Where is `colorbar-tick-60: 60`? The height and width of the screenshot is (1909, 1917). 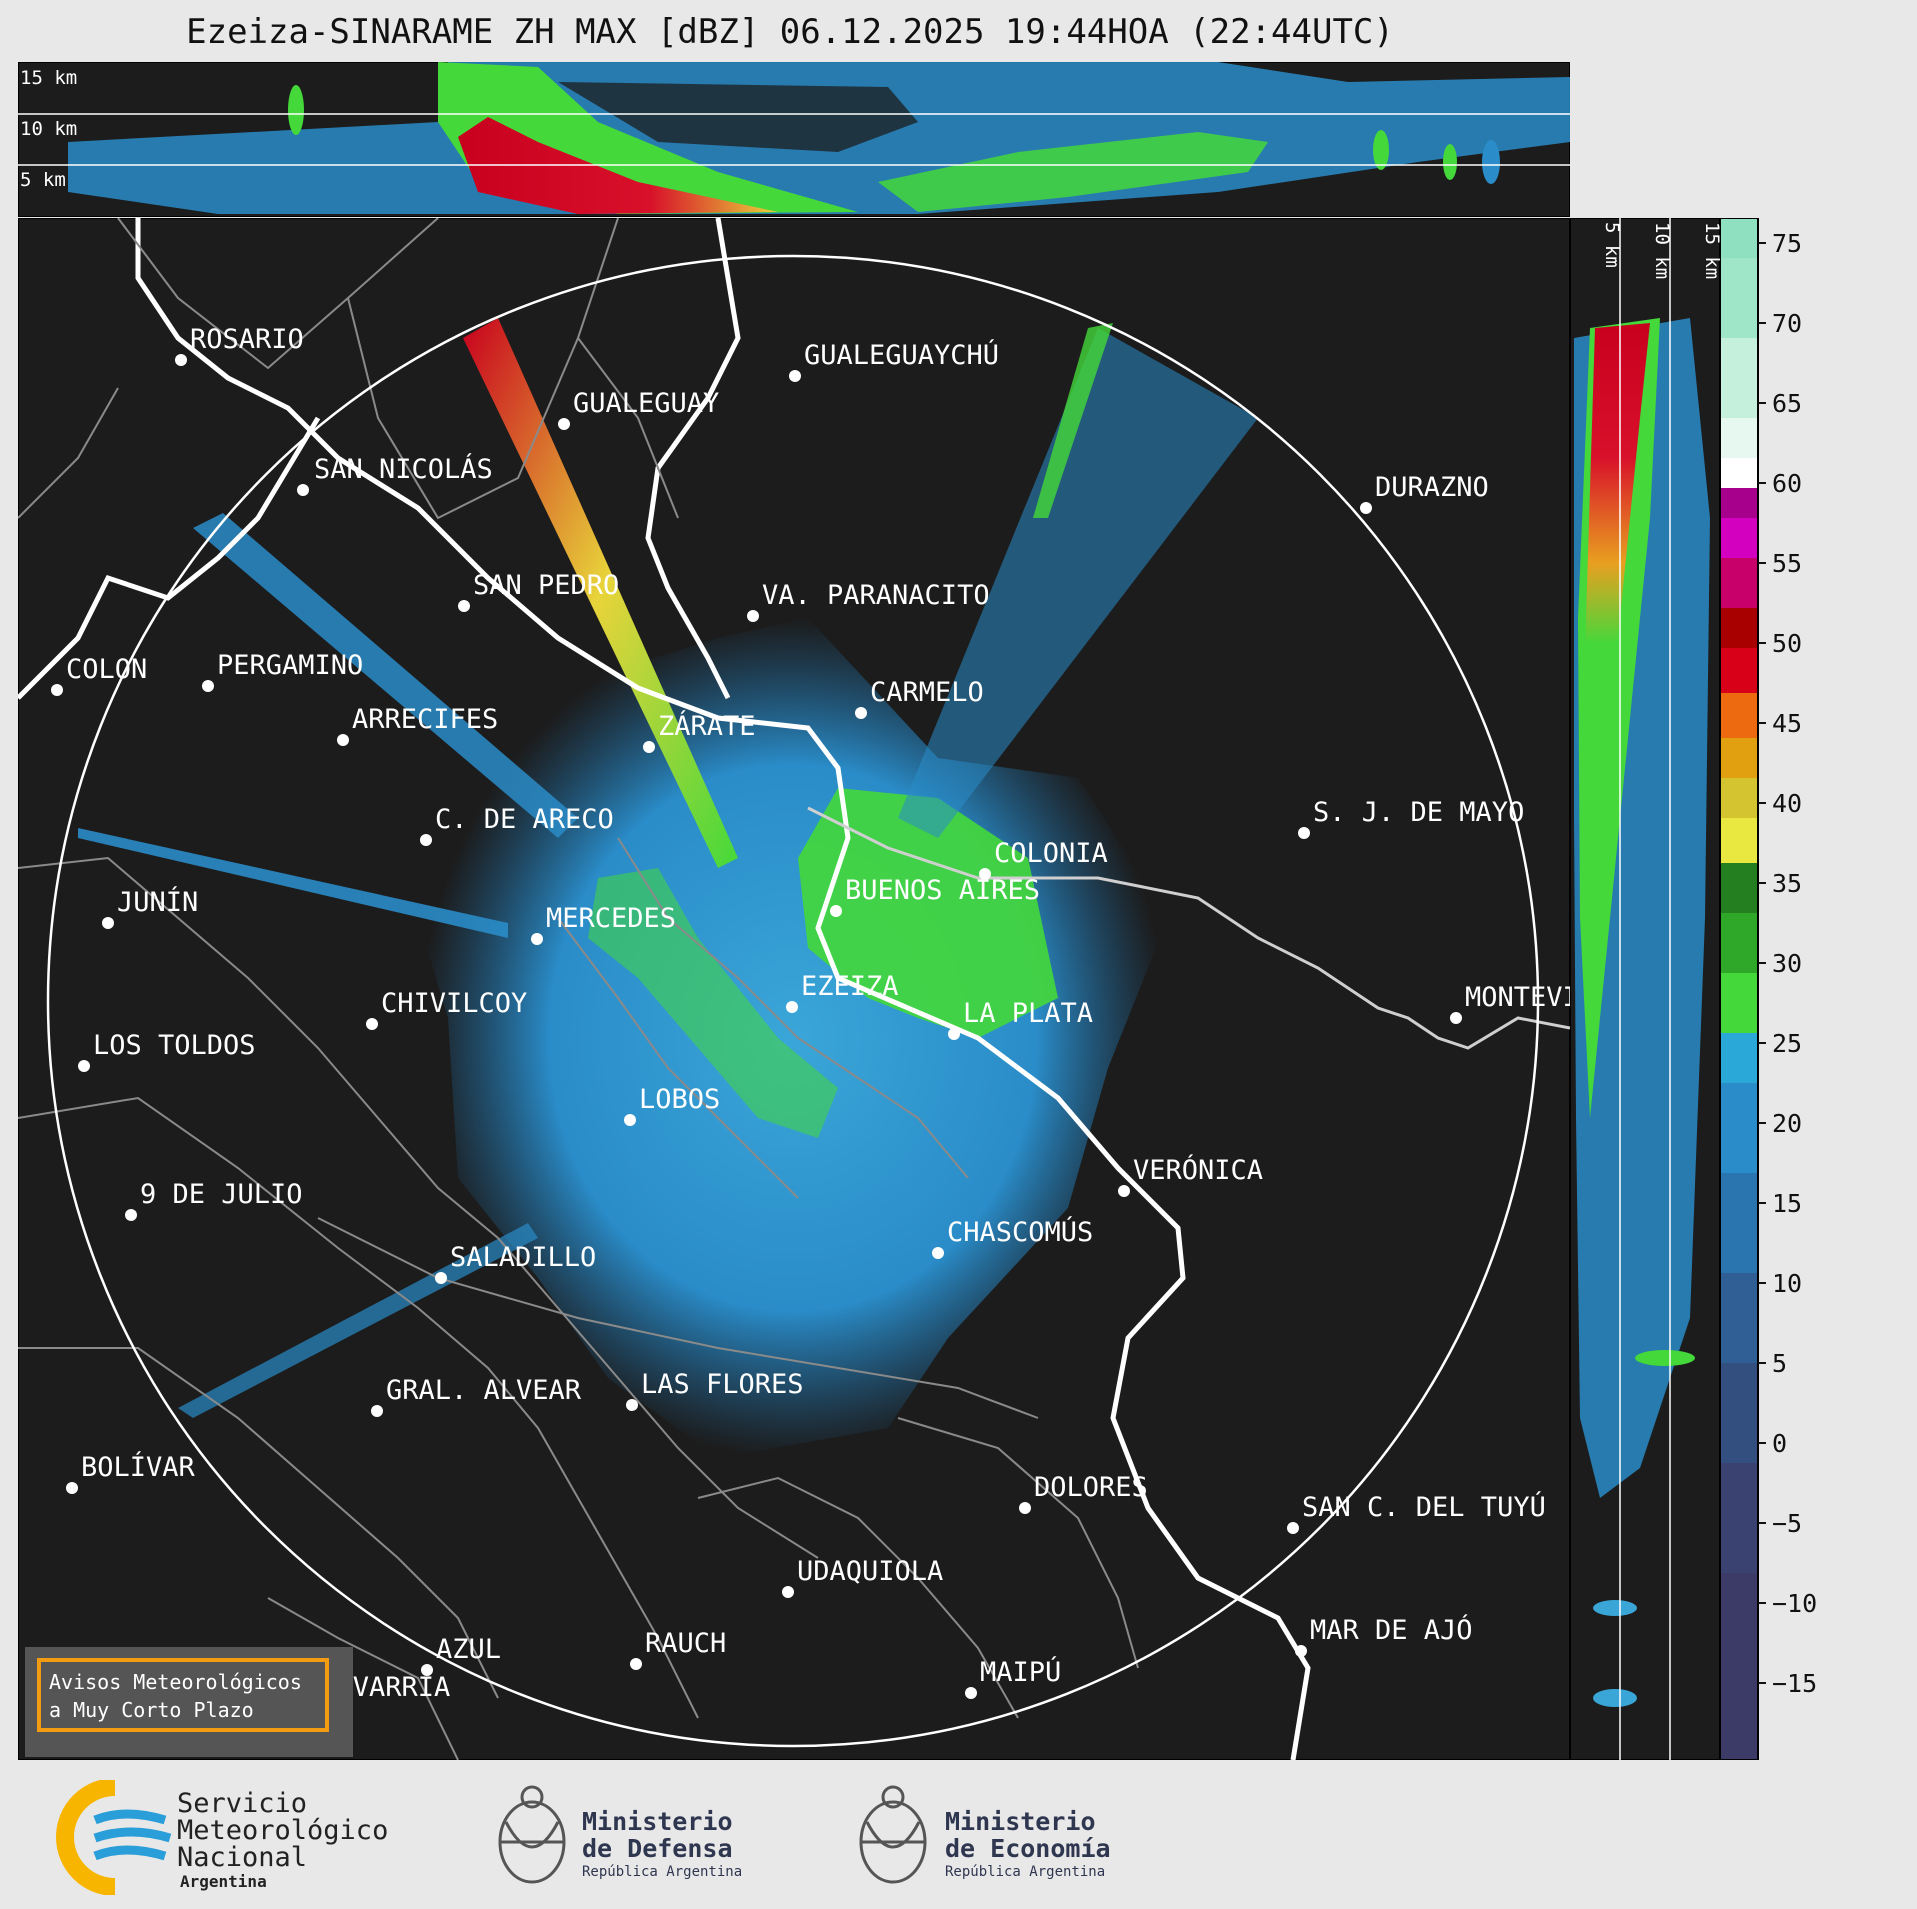 colorbar-tick-60: 60 is located at coordinates (1780, 483).